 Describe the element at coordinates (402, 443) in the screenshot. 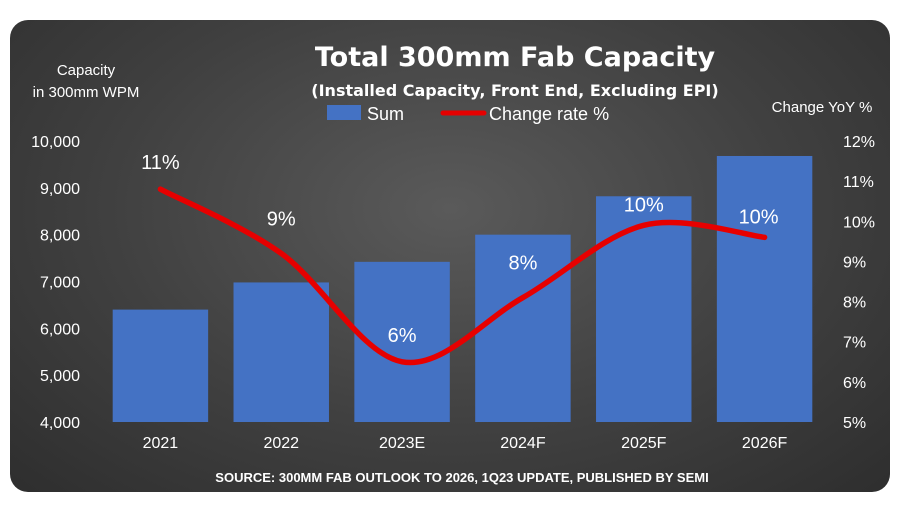

I see `x-tick-label: 2023E` at that location.